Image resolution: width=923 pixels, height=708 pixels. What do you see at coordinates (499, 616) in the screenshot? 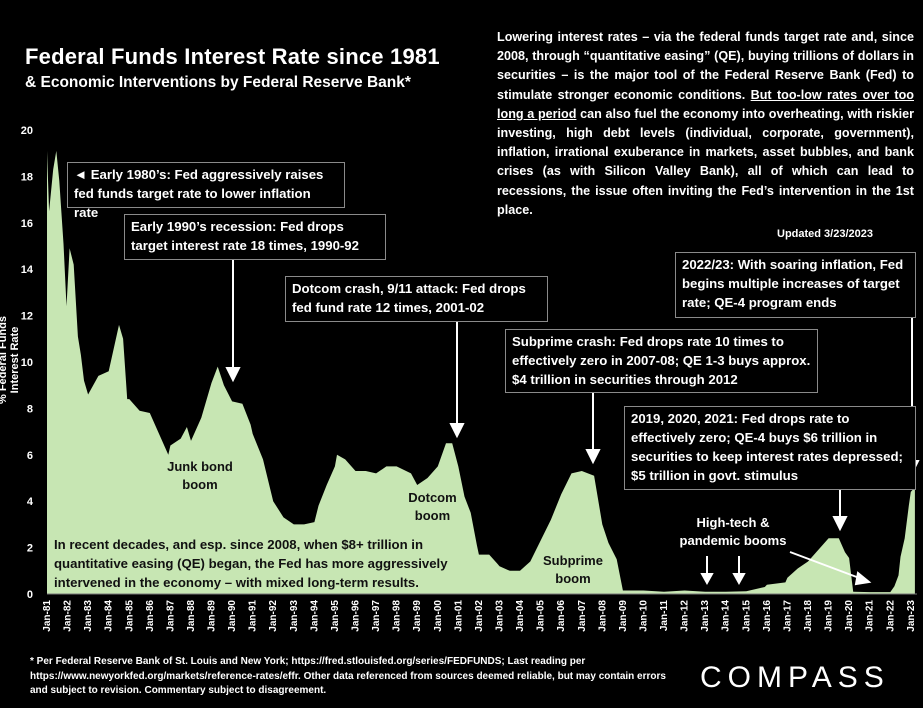
I see `x-tick-label: Jan-03` at bounding box center [499, 616].